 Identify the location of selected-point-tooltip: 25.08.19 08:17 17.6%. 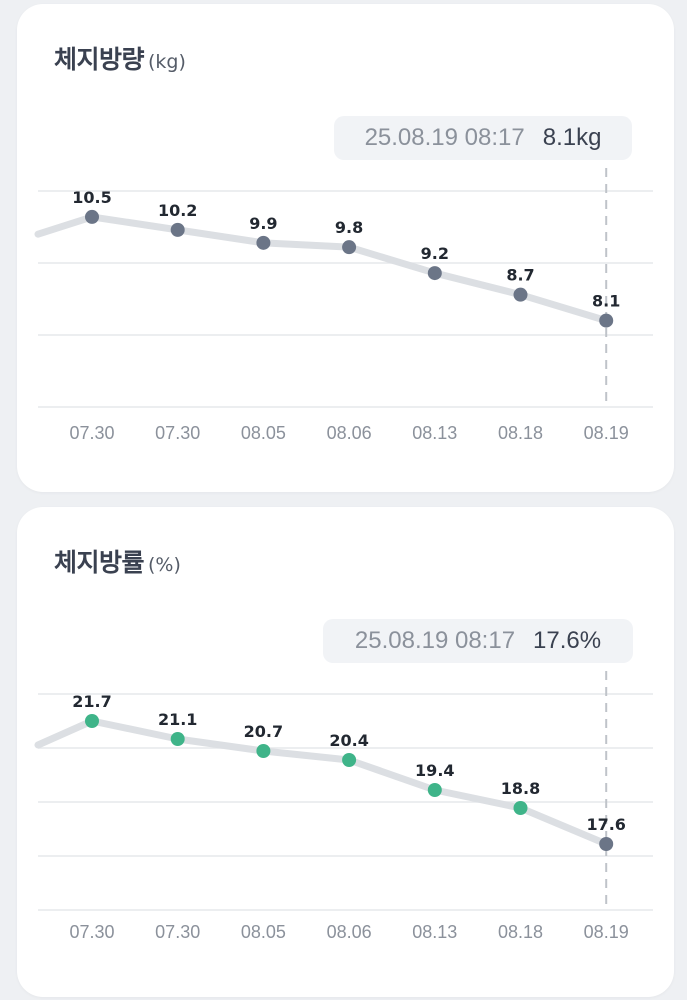
(478, 641).